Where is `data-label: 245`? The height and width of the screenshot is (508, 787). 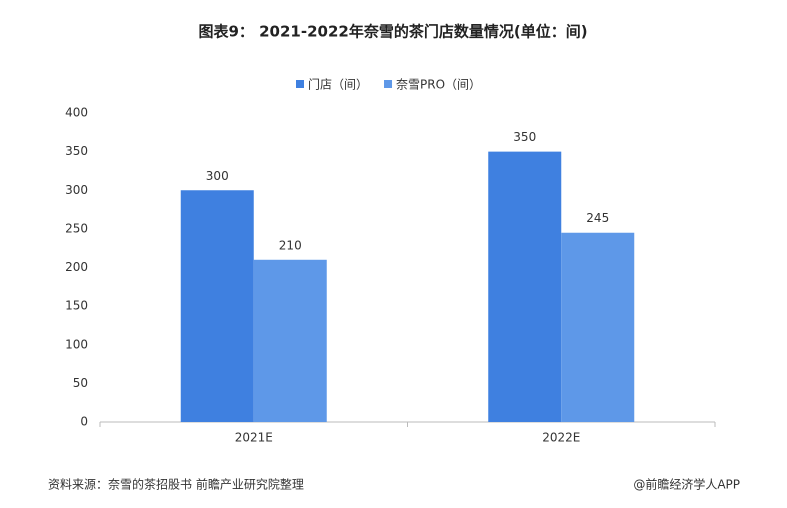
data-label: 245 is located at coordinates (597, 218).